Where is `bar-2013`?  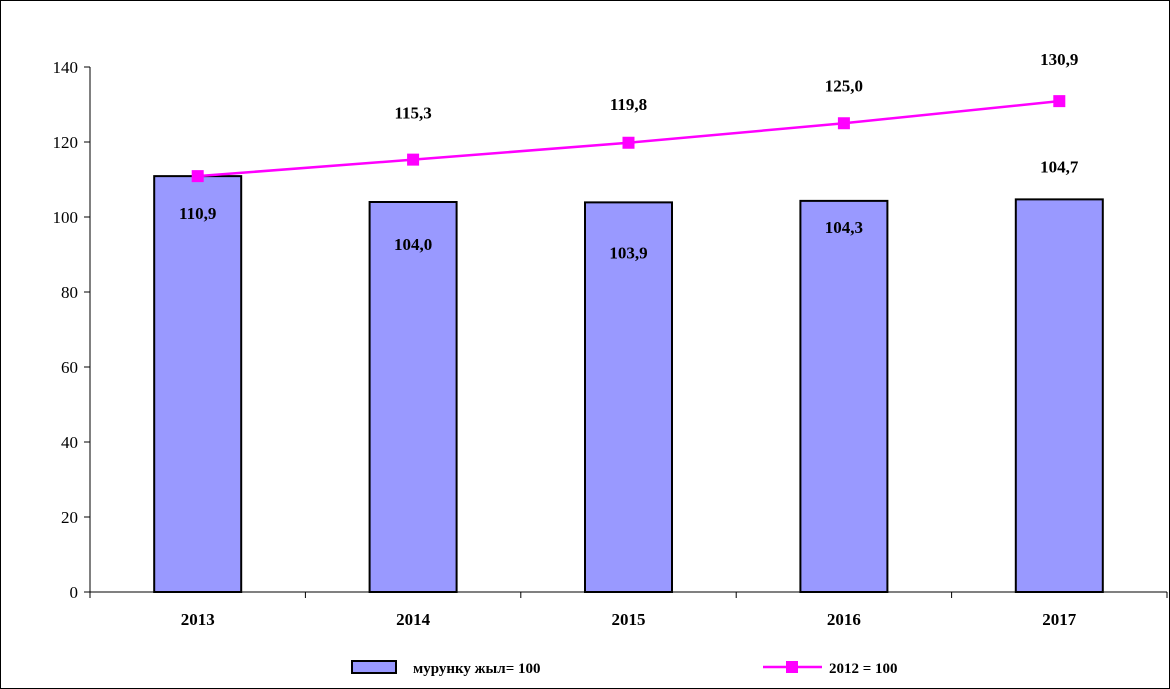 bar-2013 is located at coordinates (198, 384).